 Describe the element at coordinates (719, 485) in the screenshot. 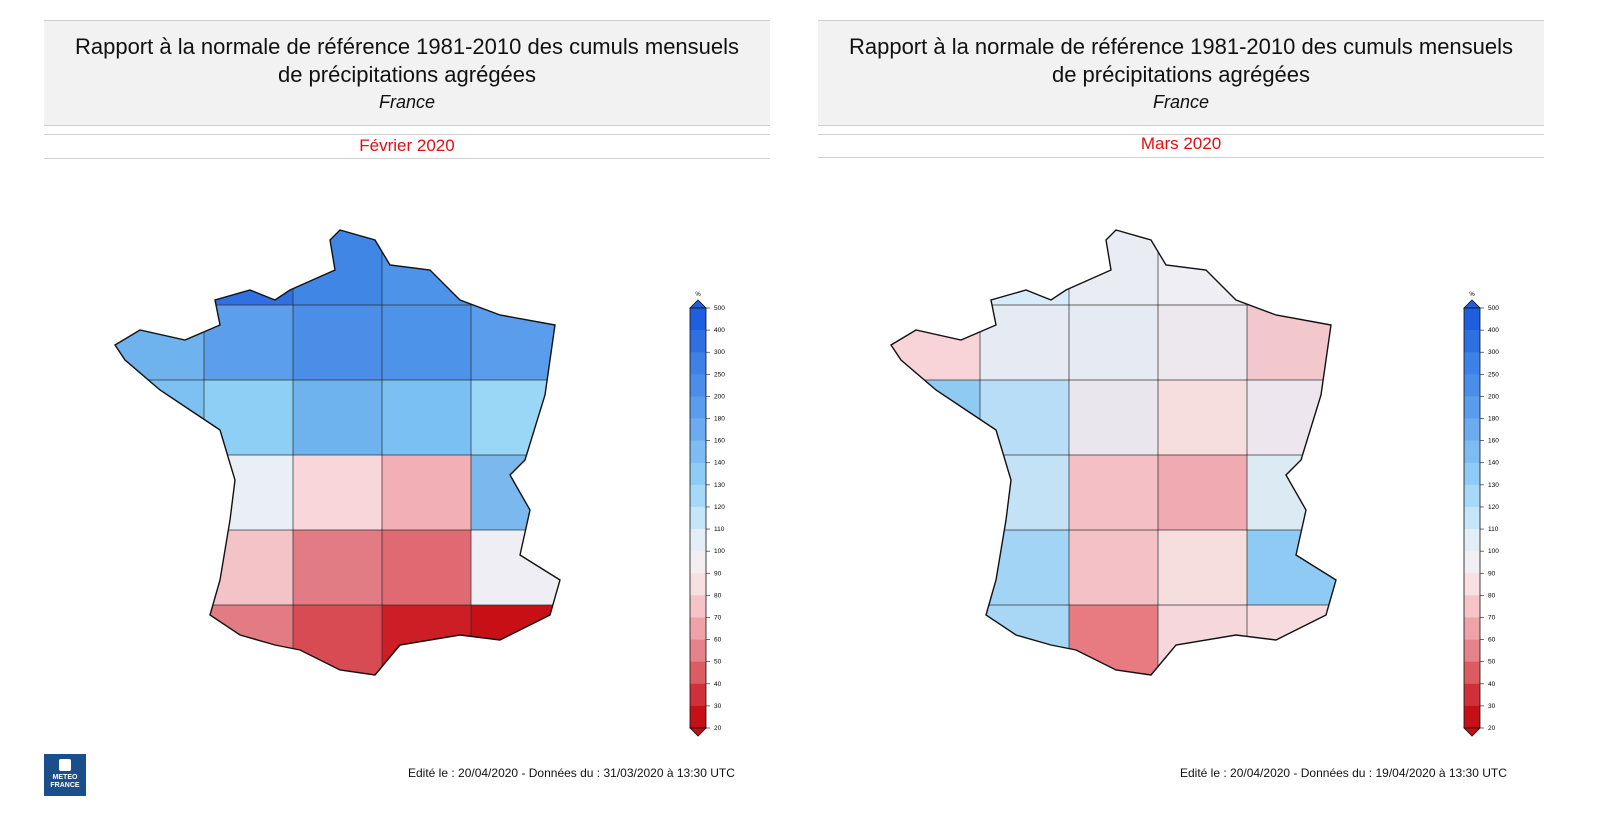

I see `tick-label: 130` at that location.